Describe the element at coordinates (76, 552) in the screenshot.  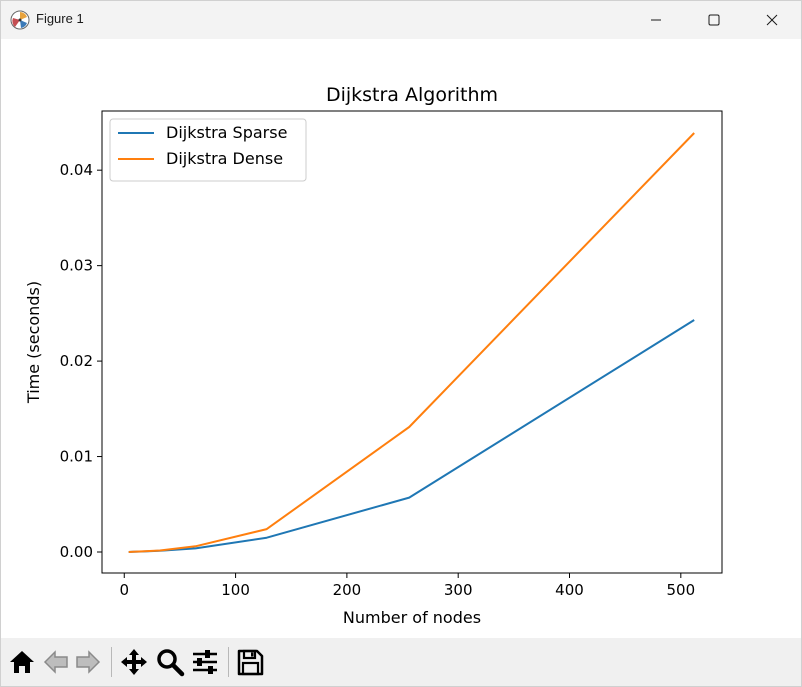
I see `y-tick-label: 0.00` at that location.